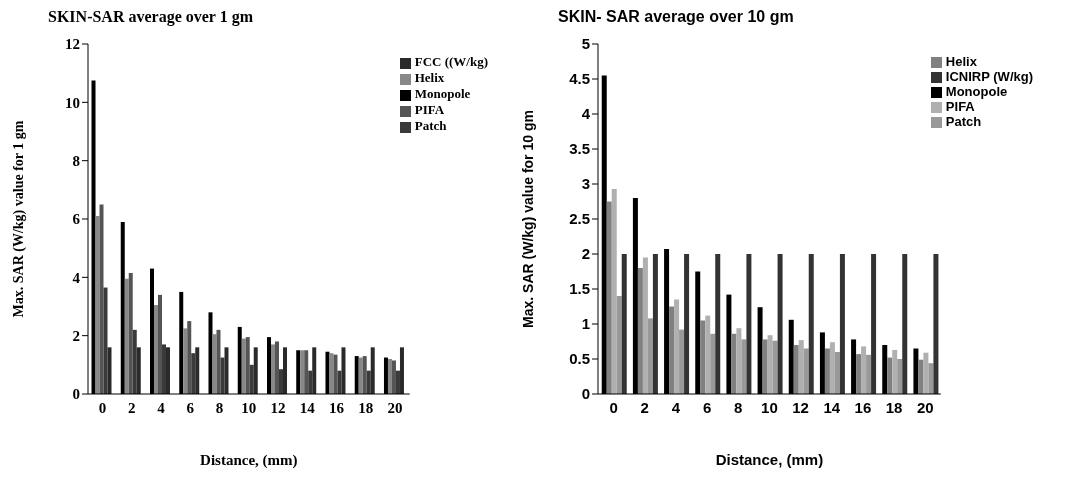 The image size is (1077, 494). What do you see at coordinates (429, 109) in the screenshot?
I see `legend-label: PIFA` at bounding box center [429, 109].